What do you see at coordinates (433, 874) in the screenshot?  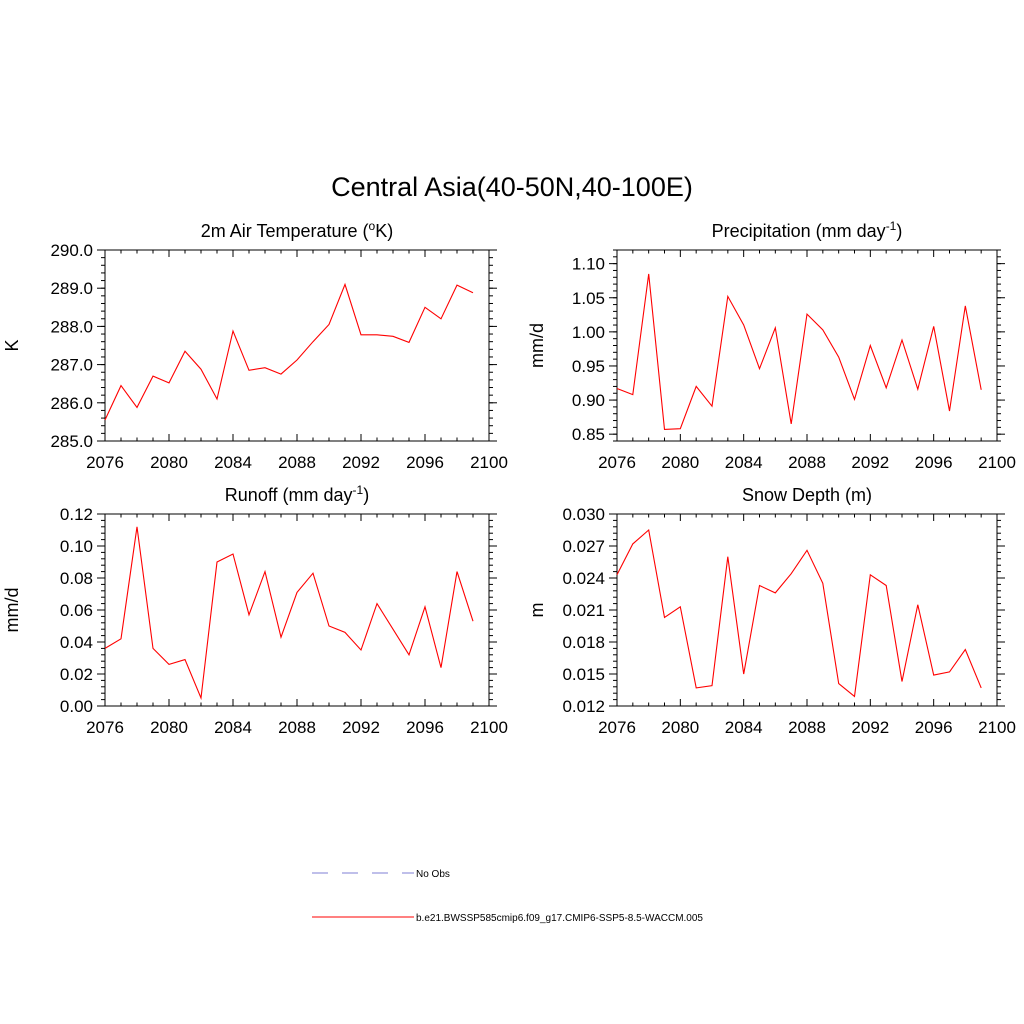 I see `legend-obs-label: No Obs` at bounding box center [433, 874].